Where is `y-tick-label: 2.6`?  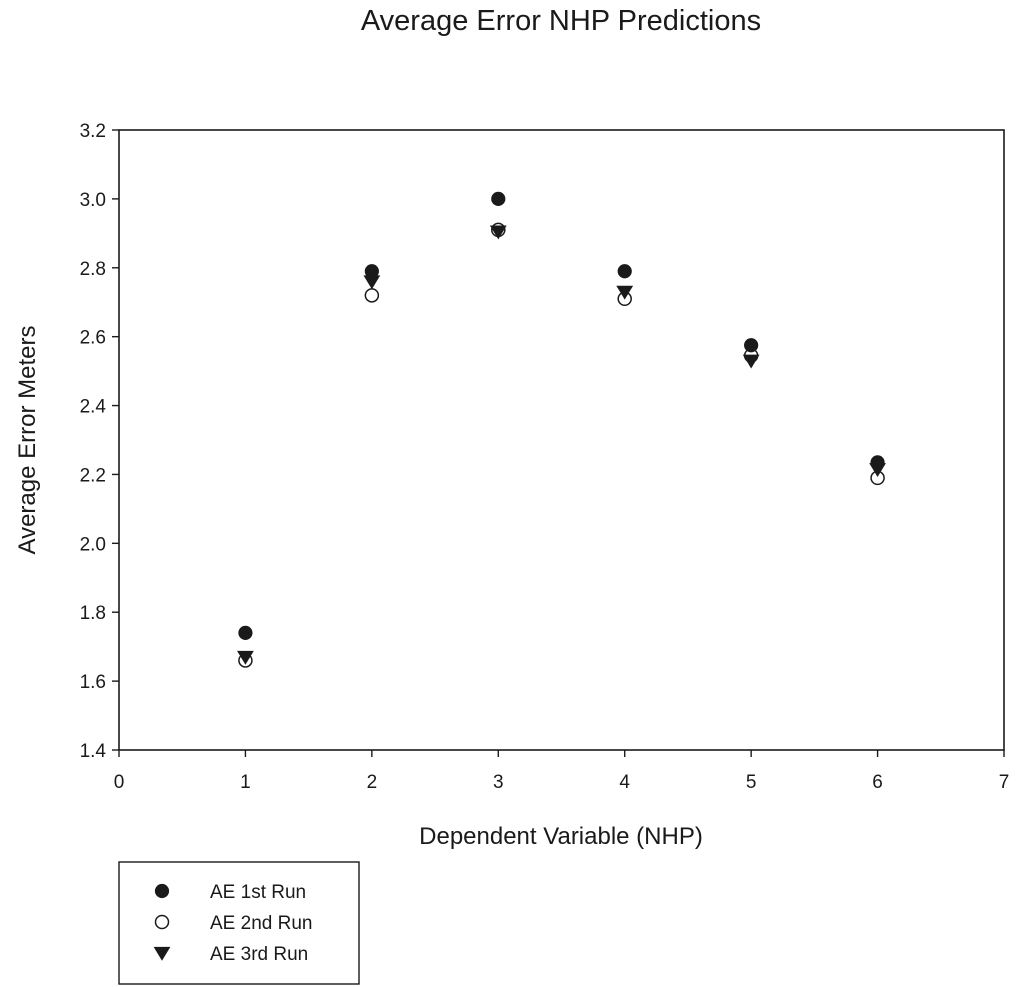
y-tick-label: 2.6 is located at coordinates (93, 338).